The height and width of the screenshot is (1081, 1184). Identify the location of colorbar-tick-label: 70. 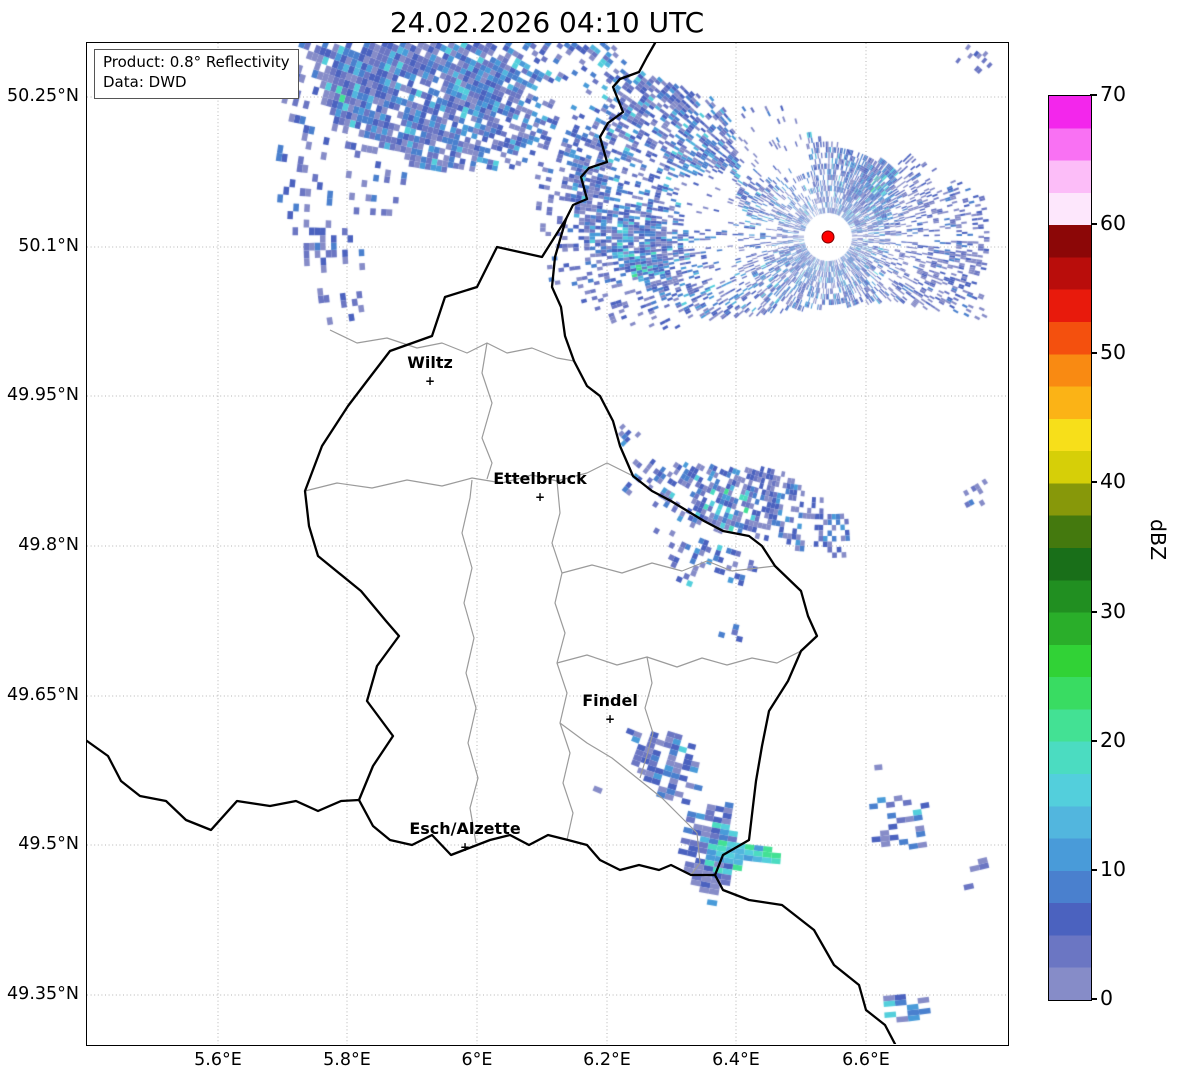
(1113, 94).